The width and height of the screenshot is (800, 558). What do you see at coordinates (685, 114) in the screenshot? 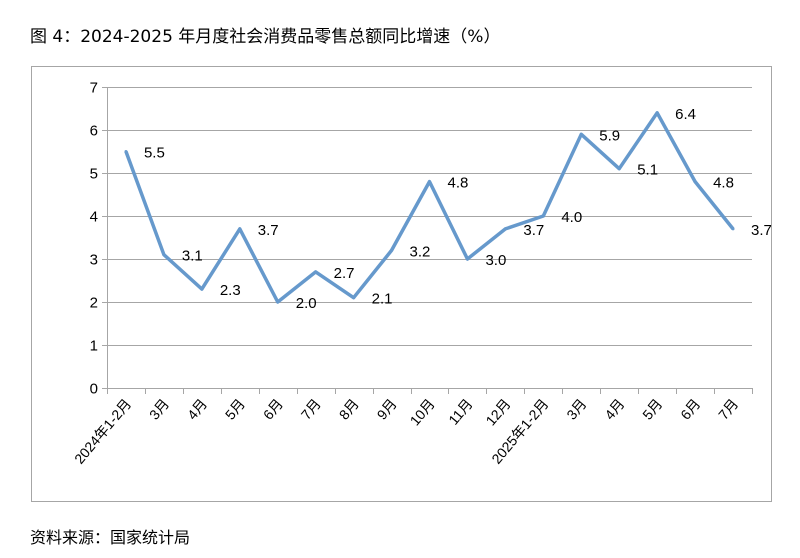
I see `data-label: 6.4` at bounding box center [685, 114].